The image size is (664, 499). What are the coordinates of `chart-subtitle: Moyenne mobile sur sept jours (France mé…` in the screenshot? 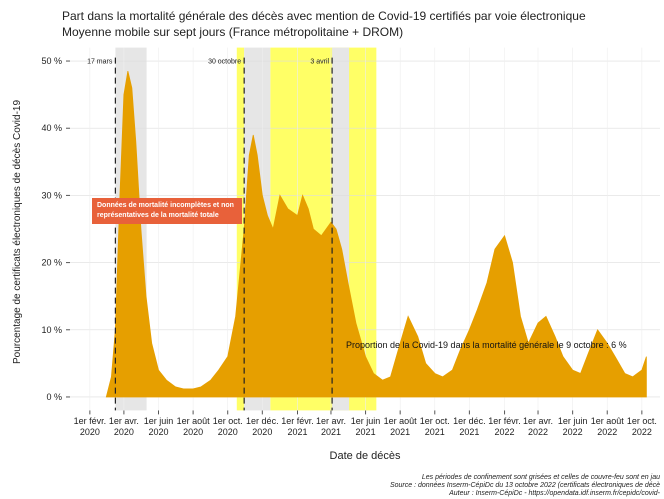 It's located at (232, 32).